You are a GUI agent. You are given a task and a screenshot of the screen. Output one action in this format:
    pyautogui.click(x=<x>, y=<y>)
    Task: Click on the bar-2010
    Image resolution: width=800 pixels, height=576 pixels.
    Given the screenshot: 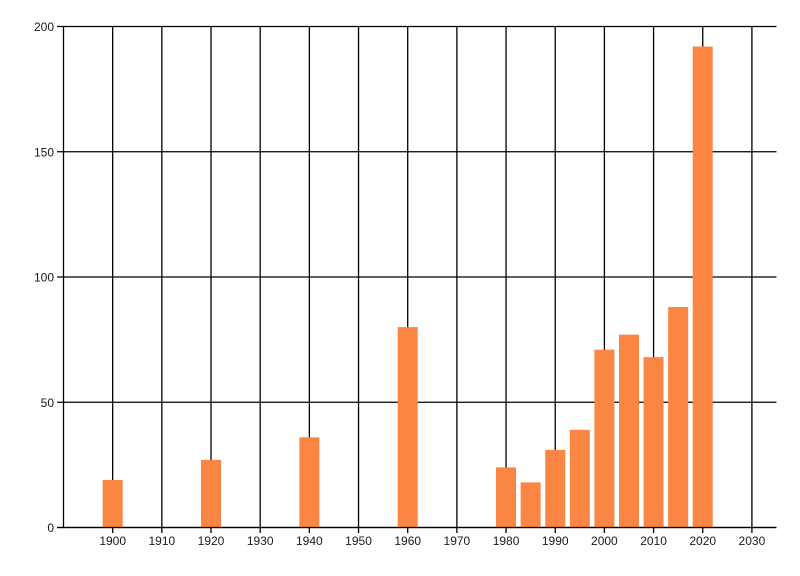 What is the action you would take?
    pyautogui.click(x=653, y=442)
    